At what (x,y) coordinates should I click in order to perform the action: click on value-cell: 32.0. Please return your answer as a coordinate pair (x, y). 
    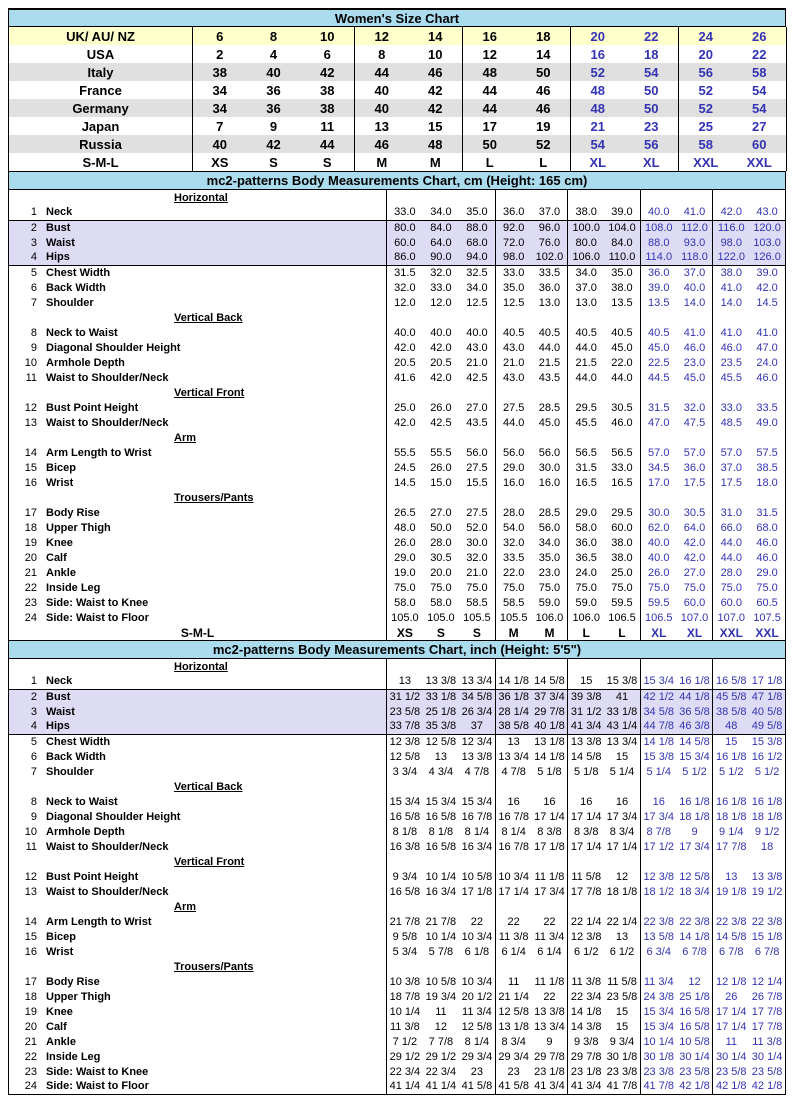
    Looking at the image, I should click on (441, 272).